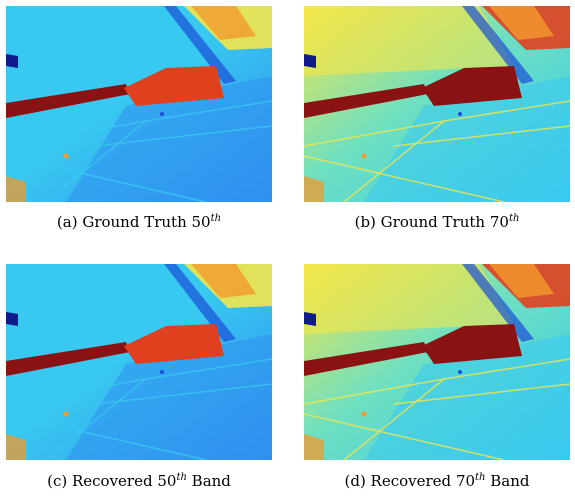 The height and width of the screenshot is (497, 575). What do you see at coordinates (181, 477) in the screenshot?
I see `caption-c-sup: th` at bounding box center [181, 477].